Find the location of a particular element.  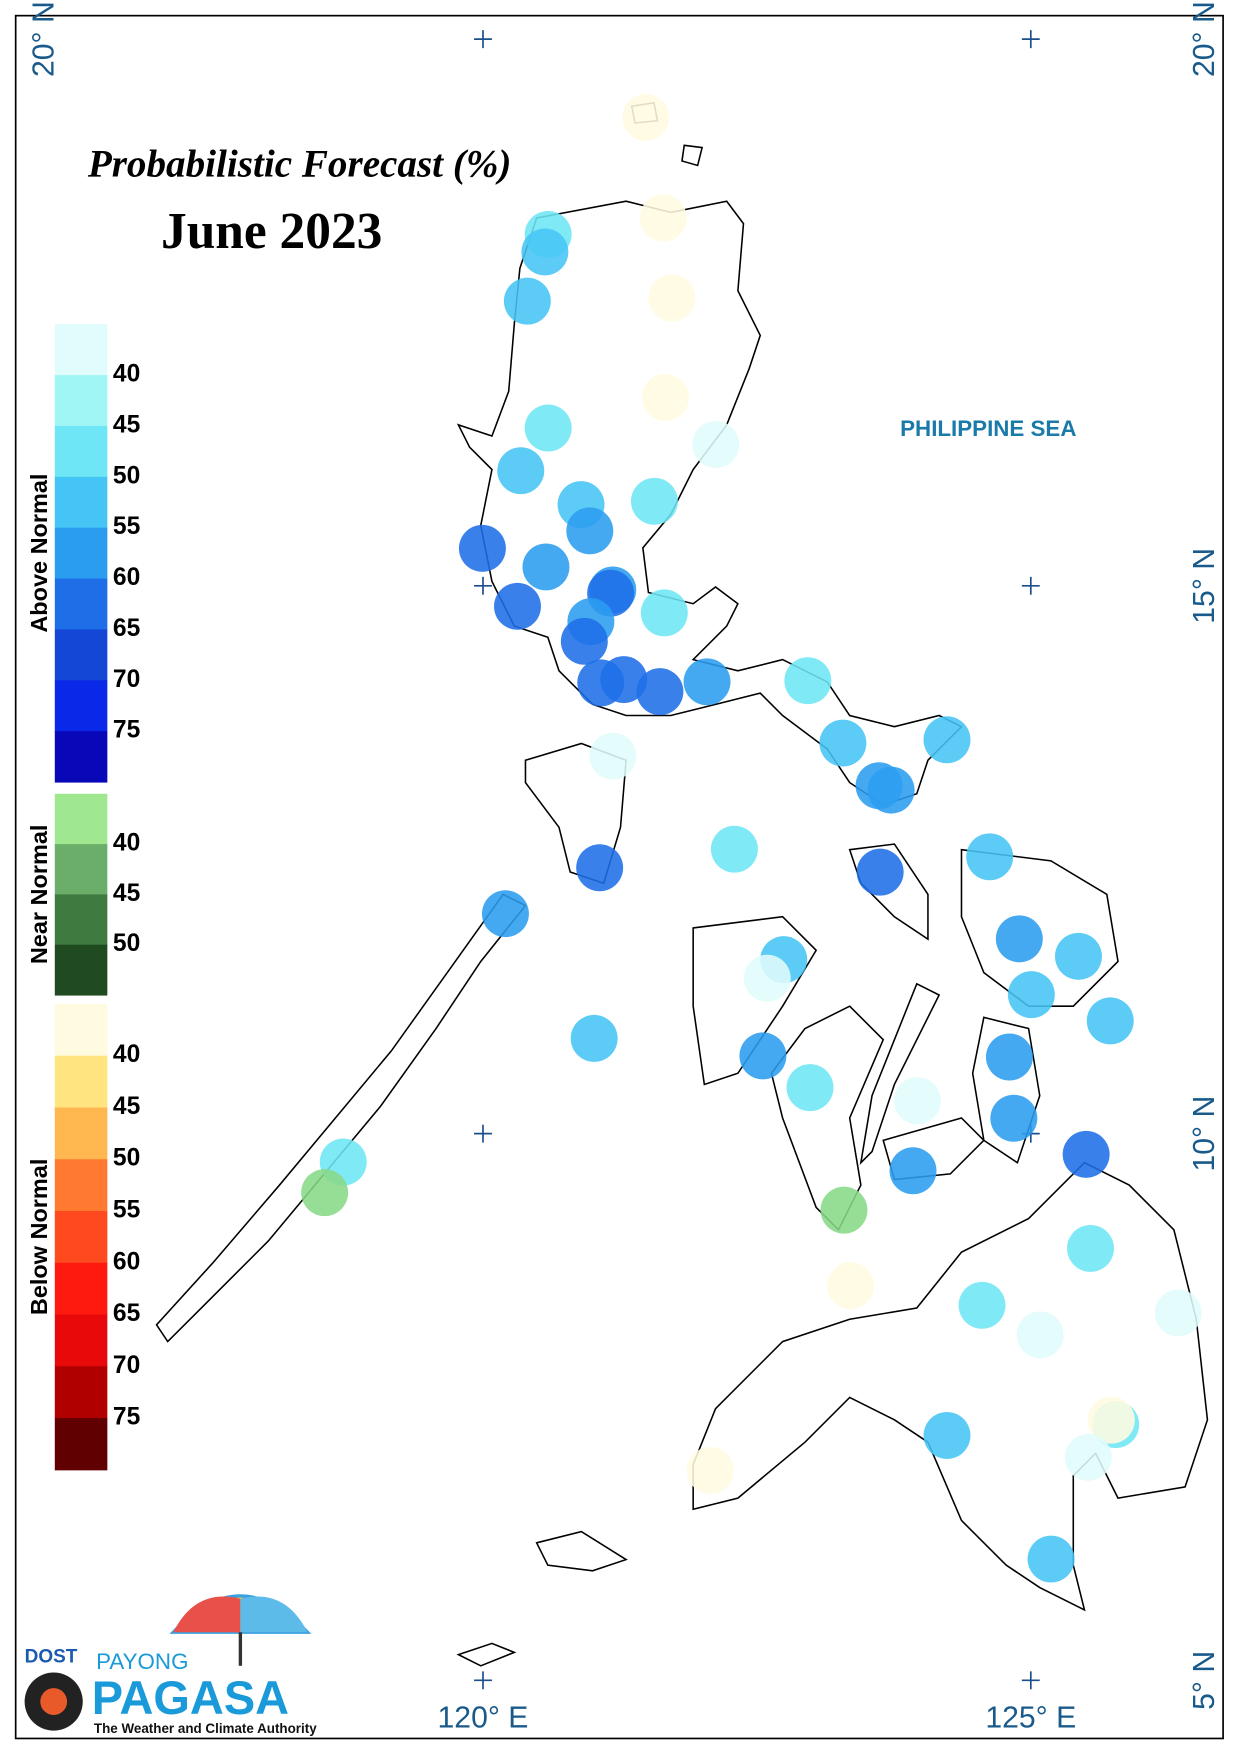

logo-brand: PAGASA is located at coordinates (190, 1697).